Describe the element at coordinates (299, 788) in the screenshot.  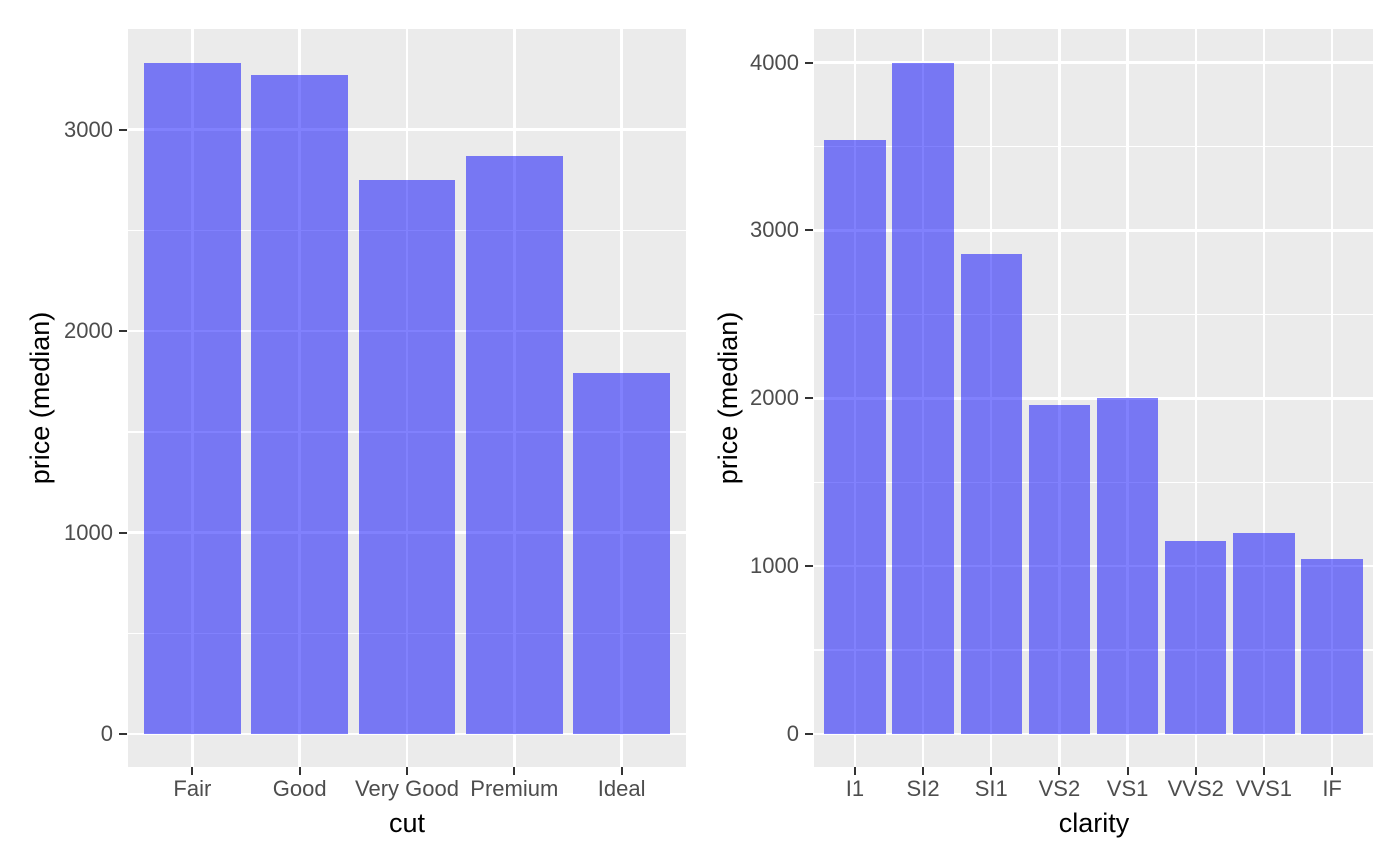
I see `x-axis-tick-label-good: Good` at that location.